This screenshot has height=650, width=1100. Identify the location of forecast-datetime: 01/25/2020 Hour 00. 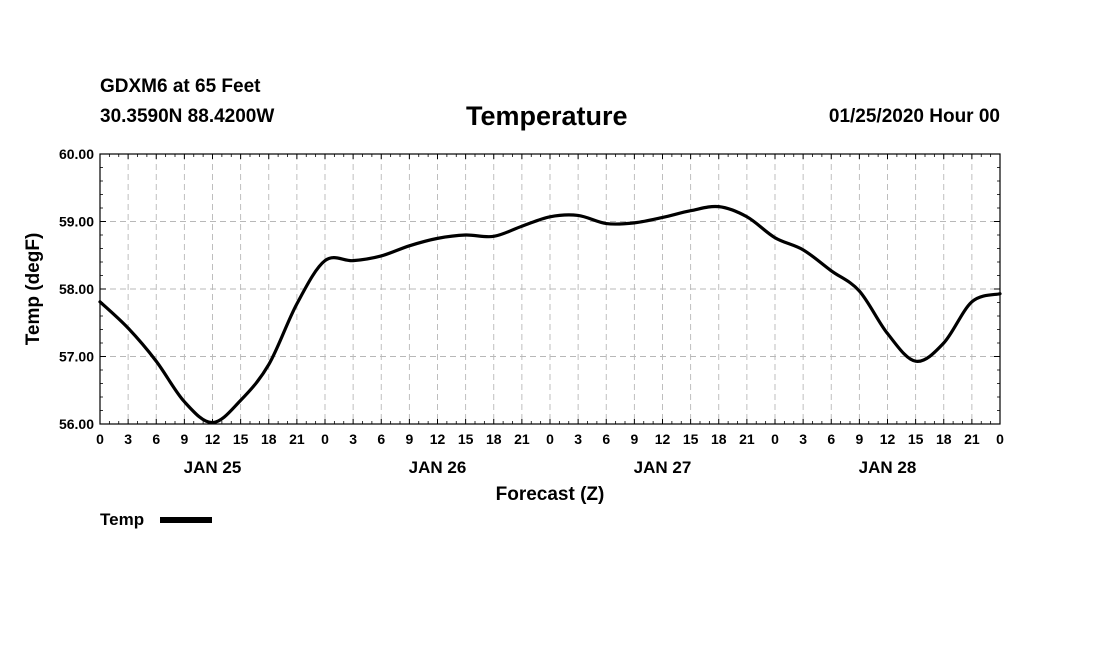
(914, 116).